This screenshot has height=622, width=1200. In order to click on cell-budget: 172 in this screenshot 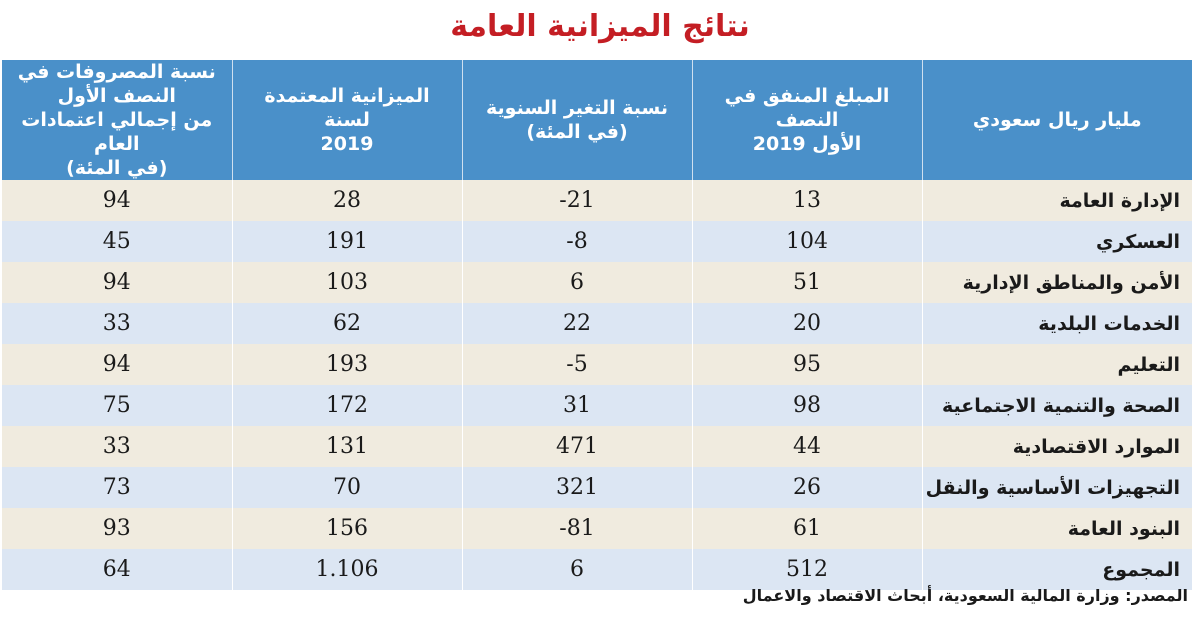, I will do `click(346, 405)`.